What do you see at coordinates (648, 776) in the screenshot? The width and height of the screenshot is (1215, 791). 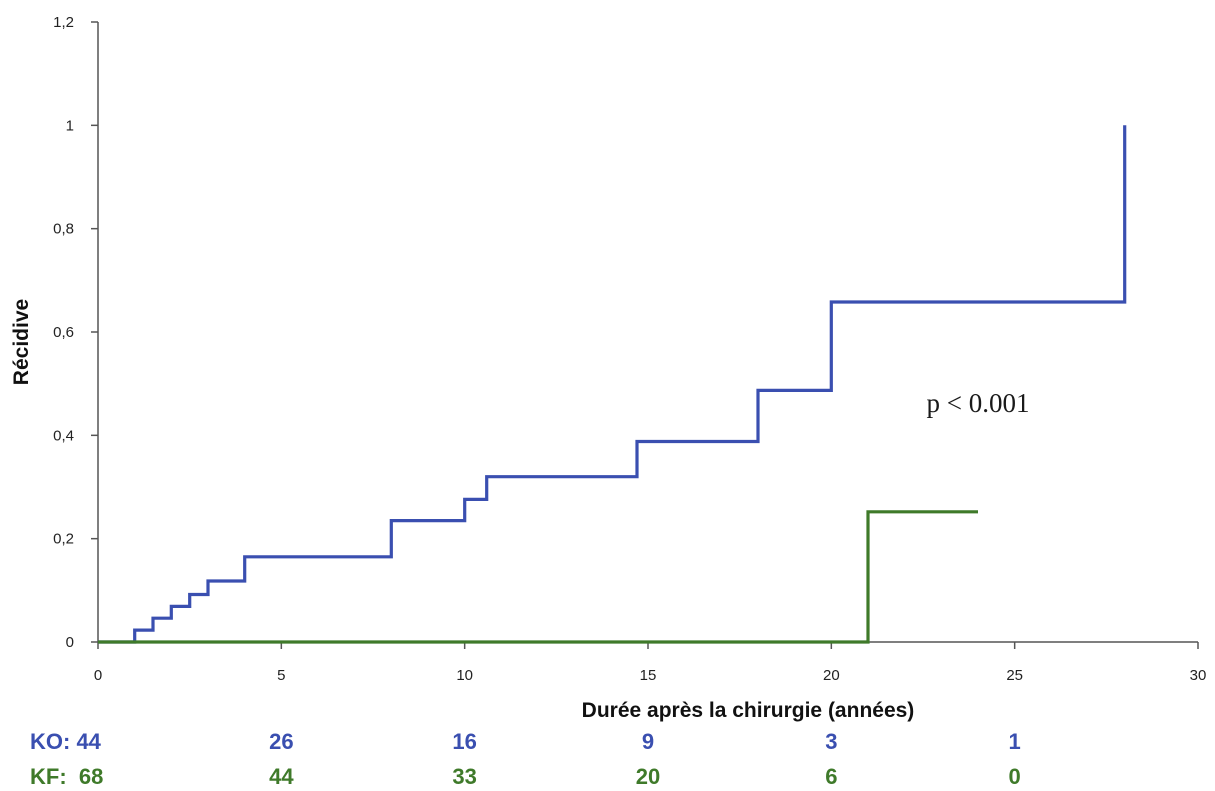 I see `risk-value: 20` at bounding box center [648, 776].